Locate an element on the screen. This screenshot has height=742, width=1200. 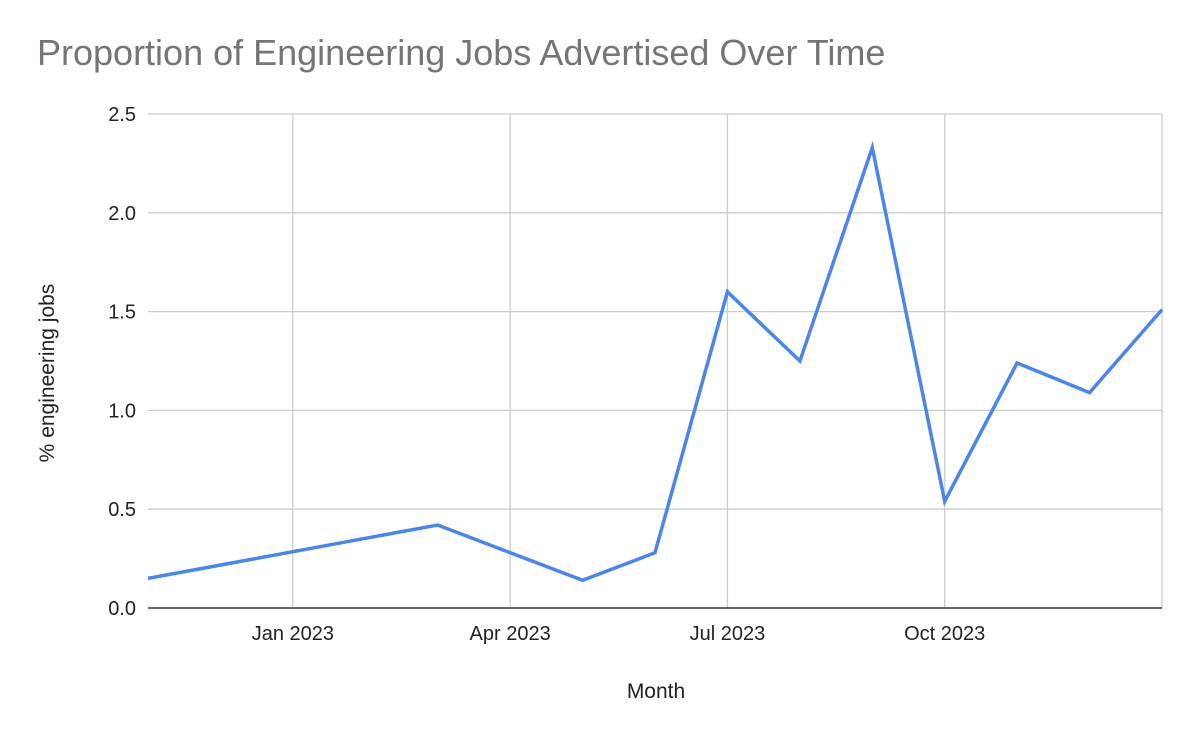
y-tick-label: 1.0 is located at coordinates (122, 411).